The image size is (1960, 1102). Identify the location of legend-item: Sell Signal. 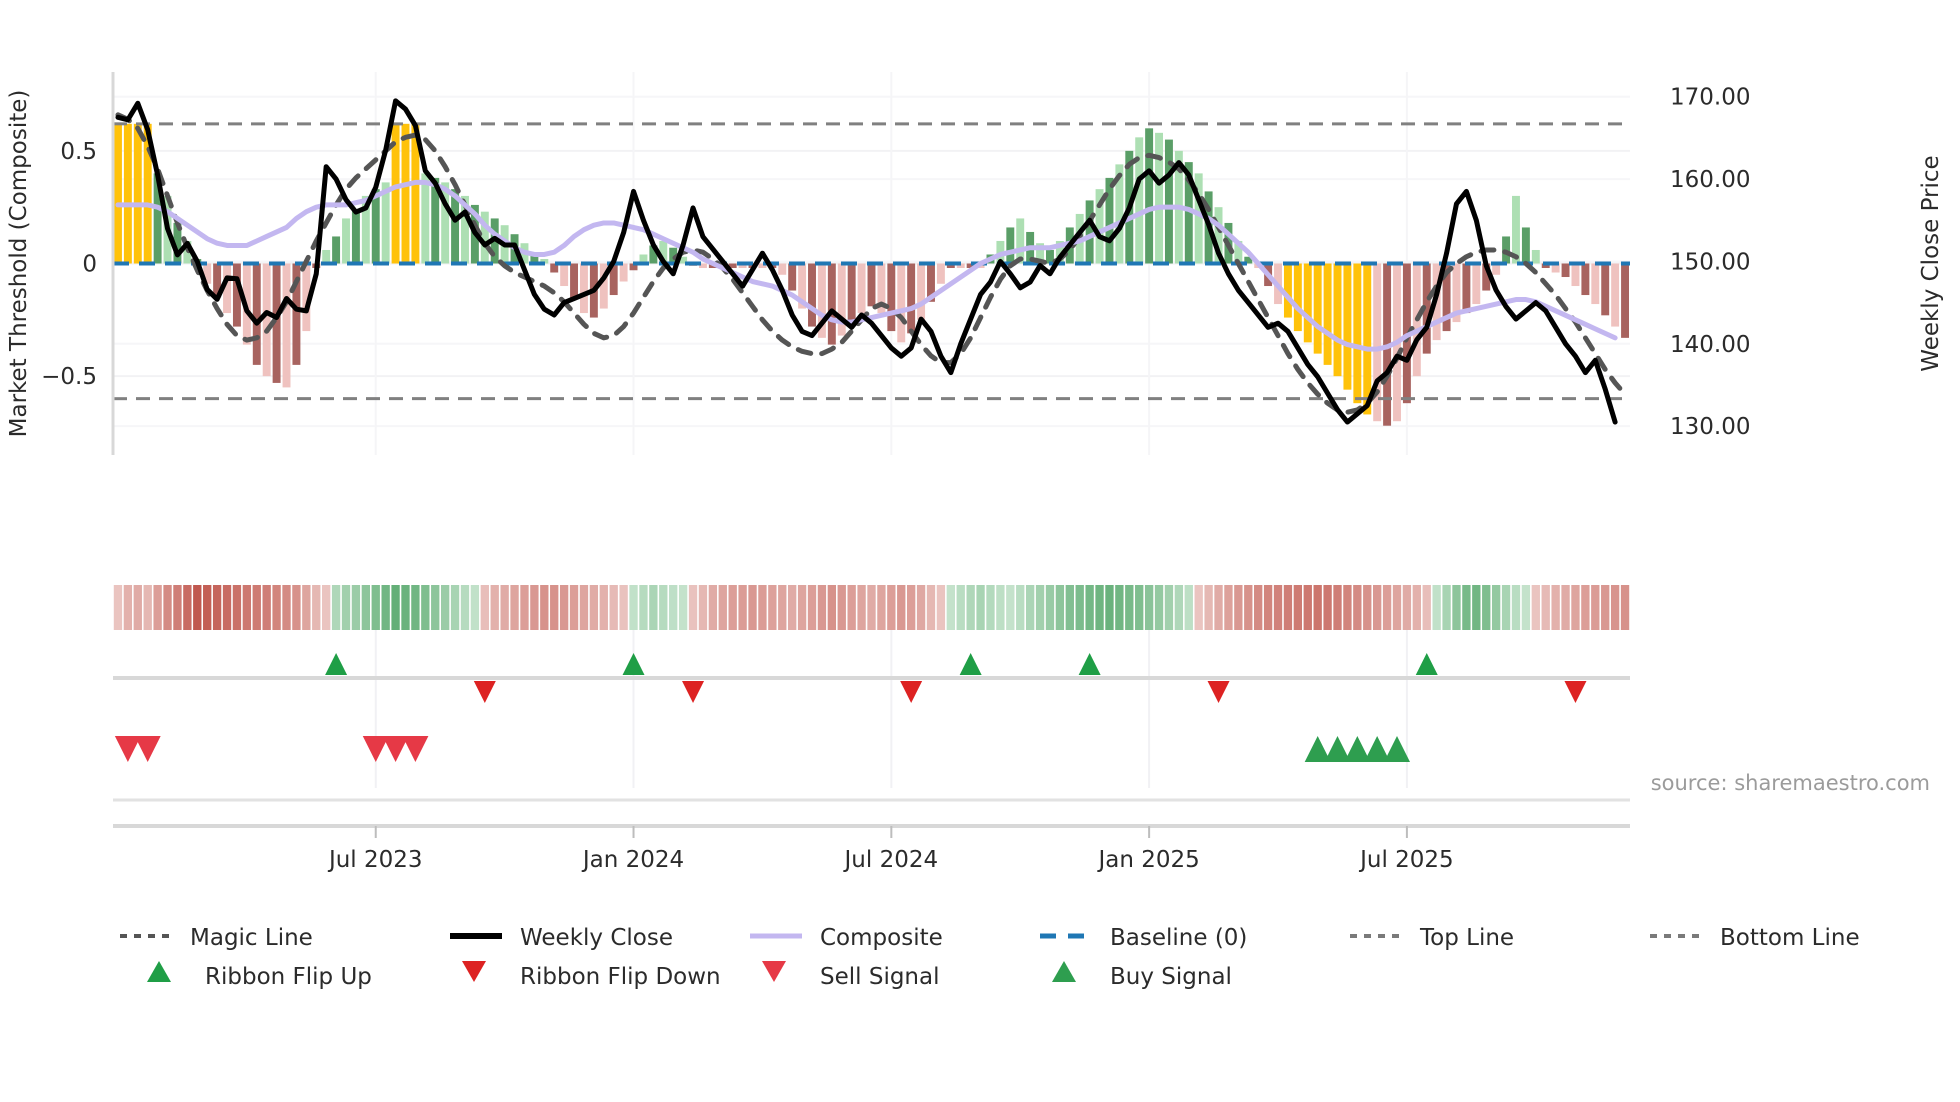
(851, 975).